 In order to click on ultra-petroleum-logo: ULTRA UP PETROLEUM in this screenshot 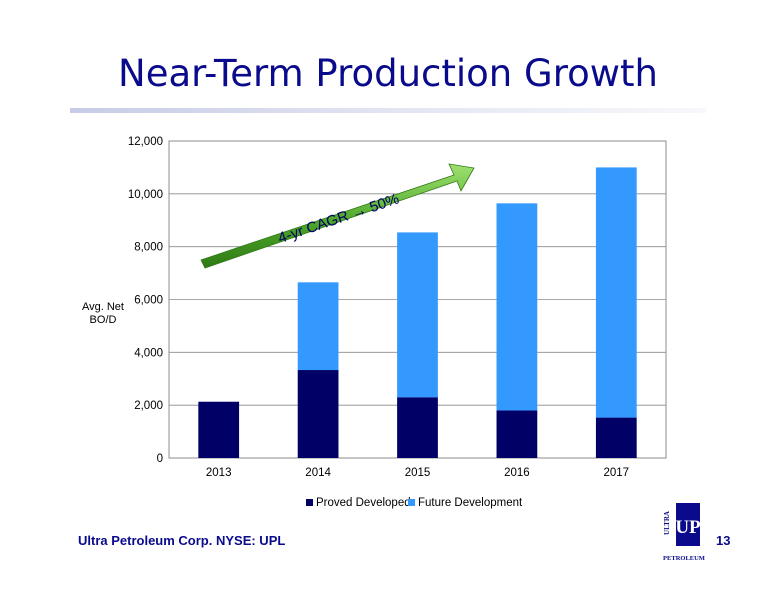, I will do `click(684, 532)`.